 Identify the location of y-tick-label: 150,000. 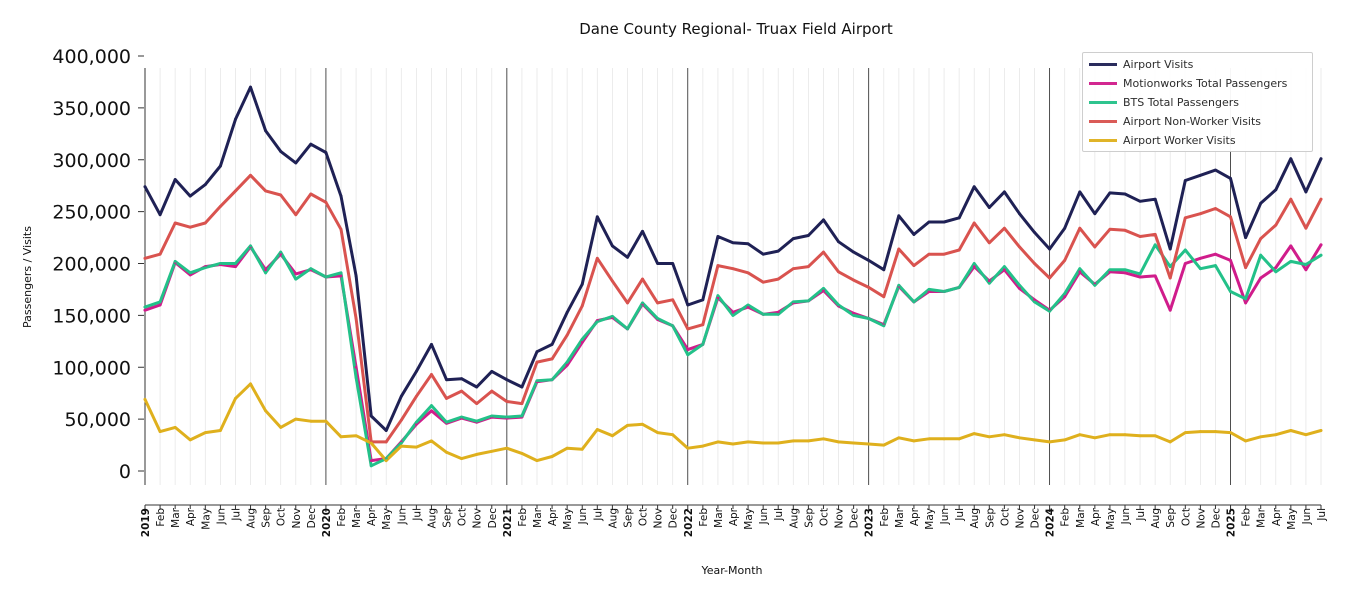
(91, 316).